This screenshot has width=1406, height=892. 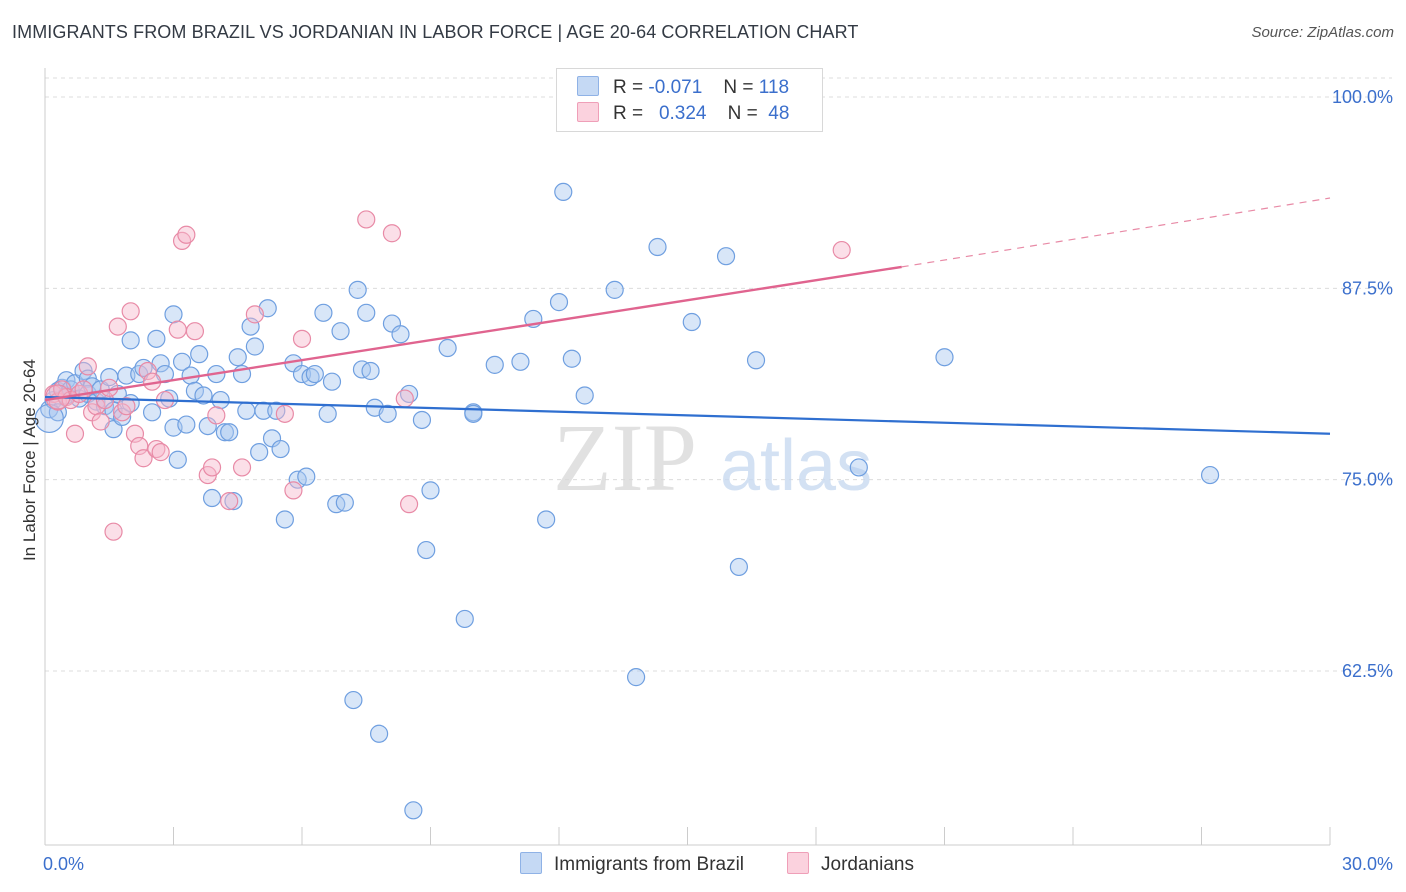 I want to click on watermark-atlas: atlas, so click(x=796, y=466).